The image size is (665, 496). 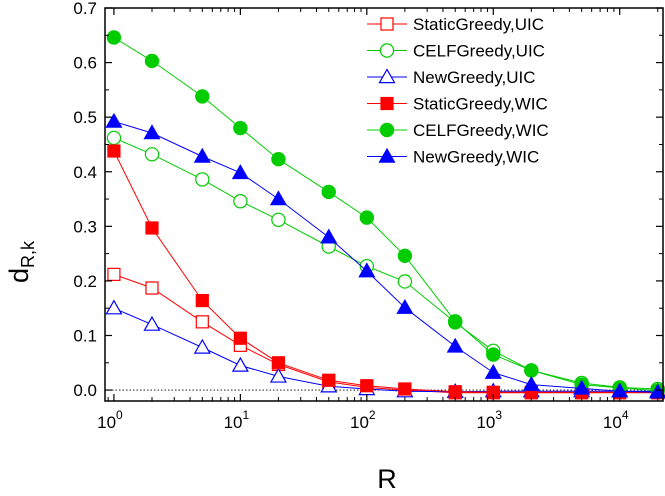 What do you see at coordinates (478, 24) in the screenshot?
I see `legend-label: StaticGreedy,UIC` at bounding box center [478, 24].